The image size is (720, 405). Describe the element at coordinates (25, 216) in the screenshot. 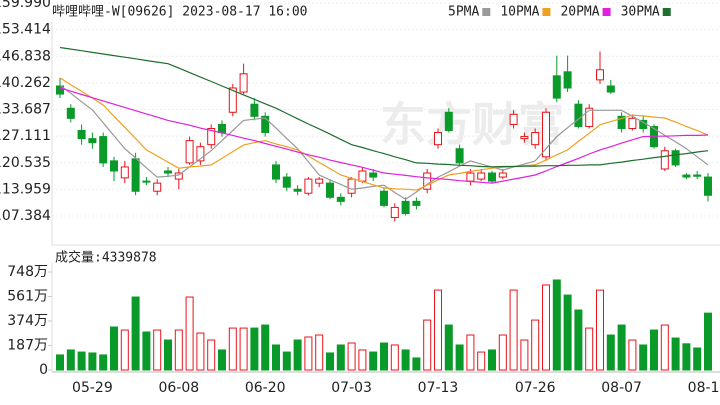

I see `y-tick-label: 107.384` at that location.